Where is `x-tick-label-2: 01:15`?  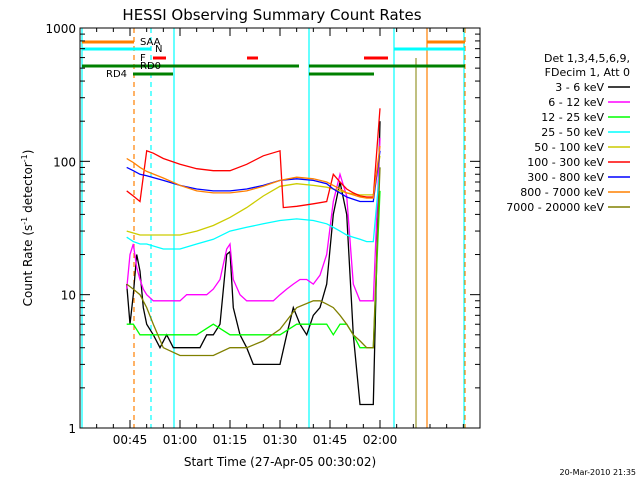 x-tick-label-2: 01:15 is located at coordinates (230, 440).